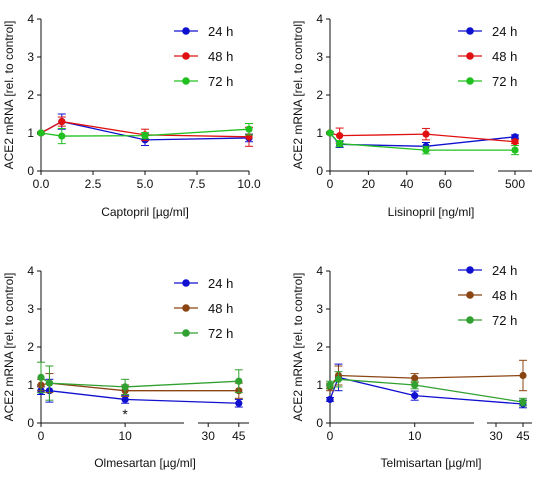 The image size is (550, 478). I want to click on x-axis-label: Captopril [µg/ml], so click(145, 212).